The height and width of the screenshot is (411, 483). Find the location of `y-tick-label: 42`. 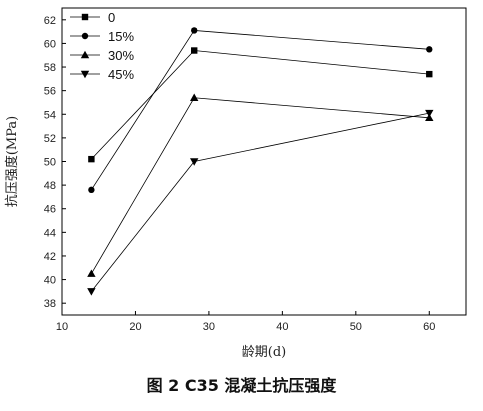

y-tick-label: 42 is located at coordinates (50, 257).